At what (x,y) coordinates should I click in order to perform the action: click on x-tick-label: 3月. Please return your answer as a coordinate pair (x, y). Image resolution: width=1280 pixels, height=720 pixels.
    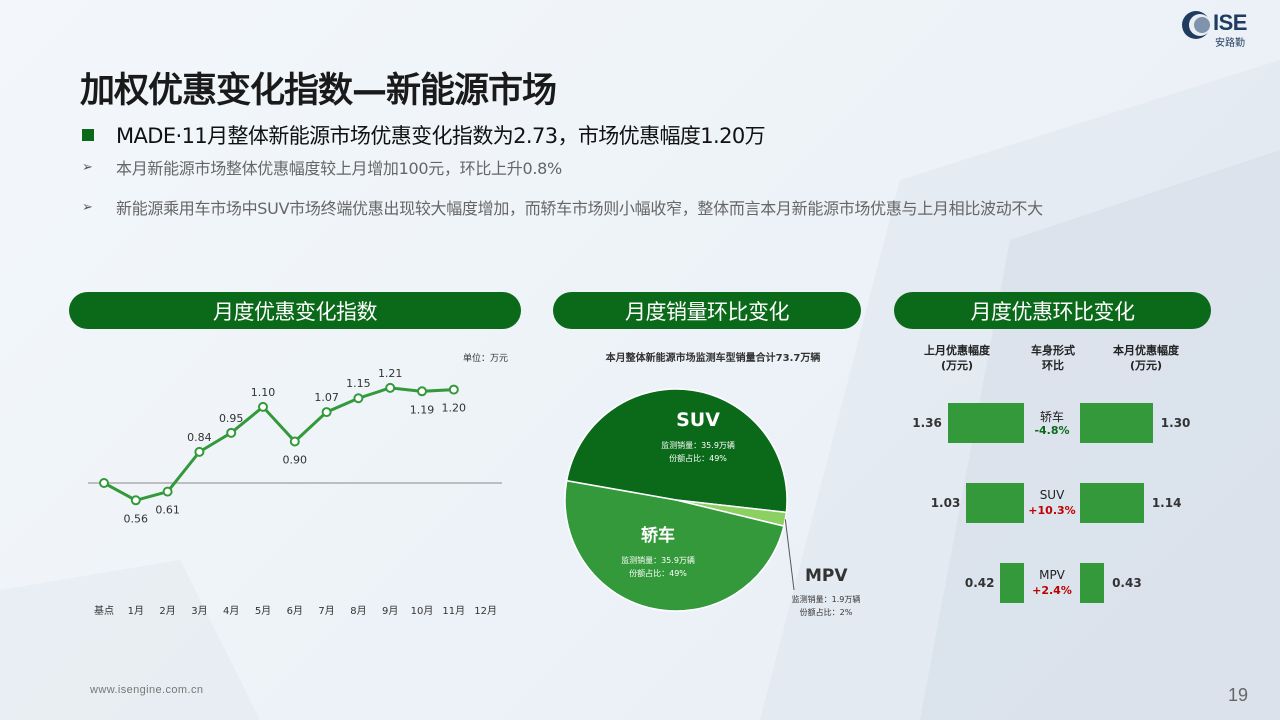
    Looking at the image, I should click on (199, 611).